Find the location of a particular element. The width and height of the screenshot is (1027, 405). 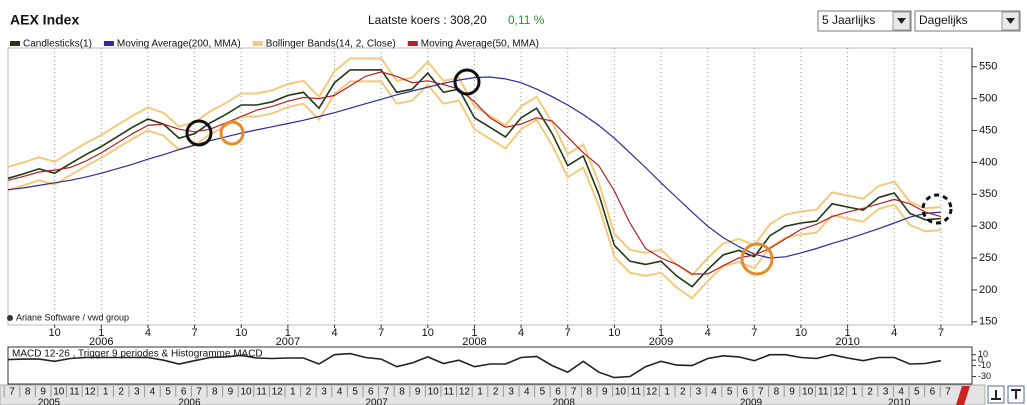

navigator-year: 2009 is located at coordinates (751, 401).